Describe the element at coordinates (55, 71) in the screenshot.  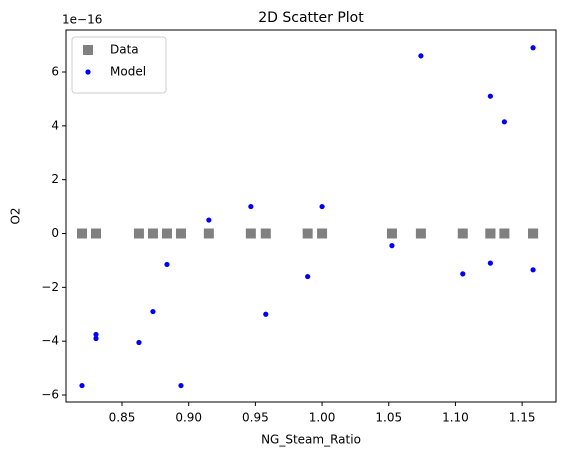
I see `y-tick-label: 6` at that location.